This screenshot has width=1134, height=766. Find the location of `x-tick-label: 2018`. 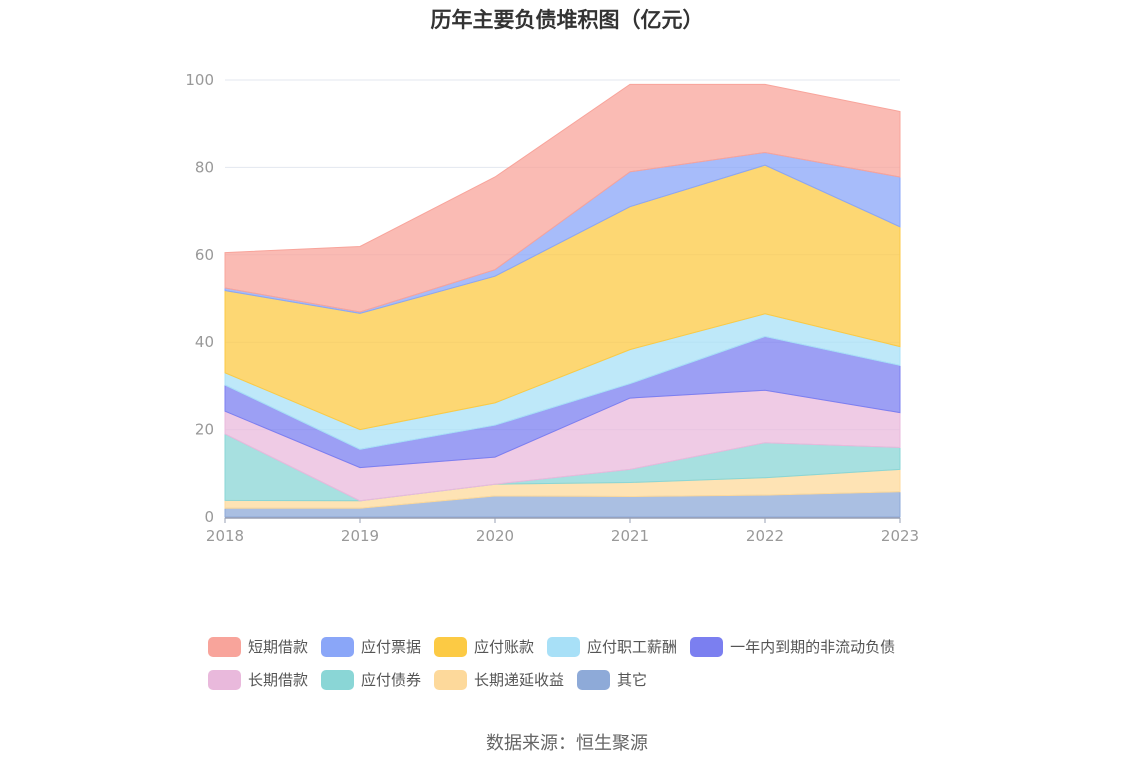

x-tick-label: 2018 is located at coordinates (225, 536).